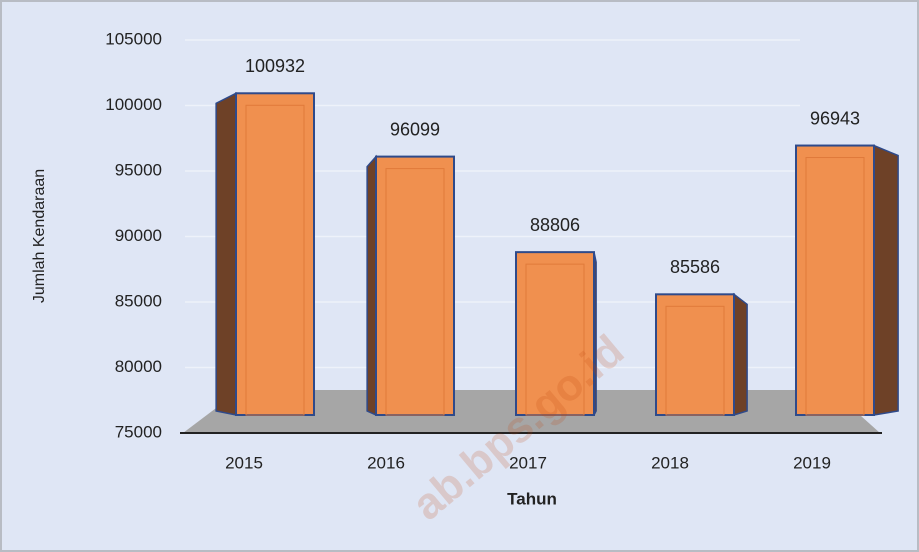 The image size is (919, 552). I want to click on y-tick-label: 80000, so click(138, 366).